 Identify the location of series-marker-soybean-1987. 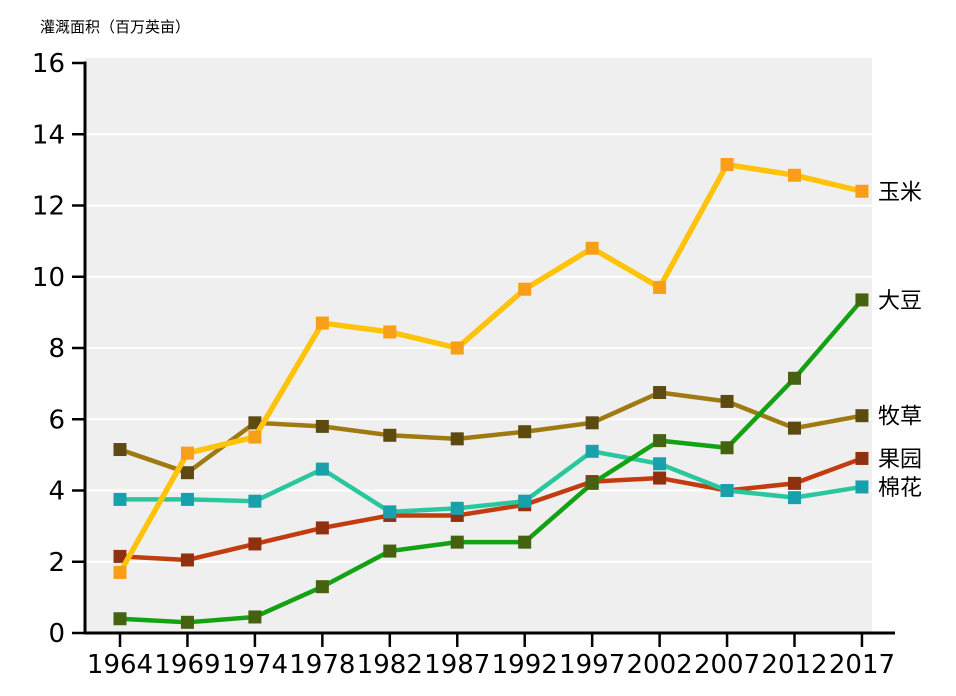
(457, 542).